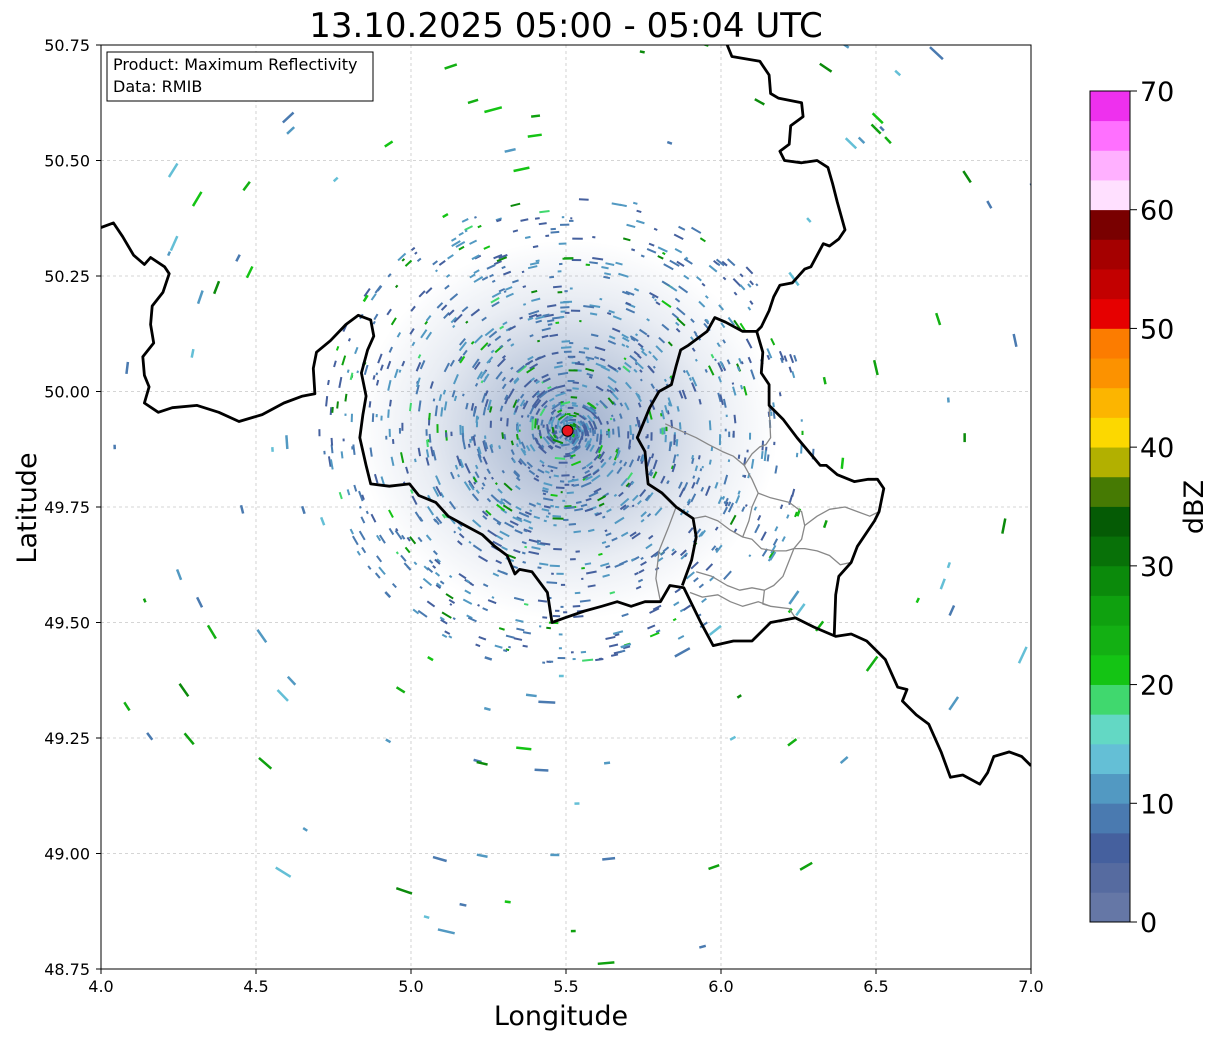  I want to click on x-tick-label: 6.0, so click(720, 986).